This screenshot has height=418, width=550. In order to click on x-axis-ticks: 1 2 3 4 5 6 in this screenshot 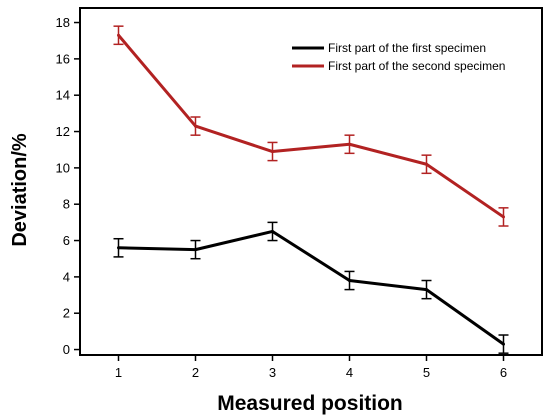, I will do `click(311, 367)`.